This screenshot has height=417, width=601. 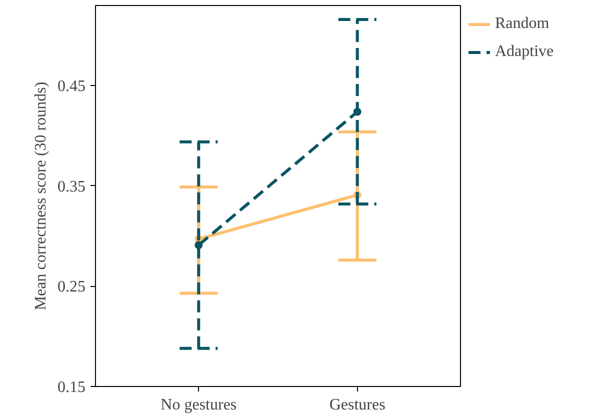 What do you see at coordinates (524, 52) in the screenshot?
I see `legend-label: Adaptive` at bounding box center [524, 52].